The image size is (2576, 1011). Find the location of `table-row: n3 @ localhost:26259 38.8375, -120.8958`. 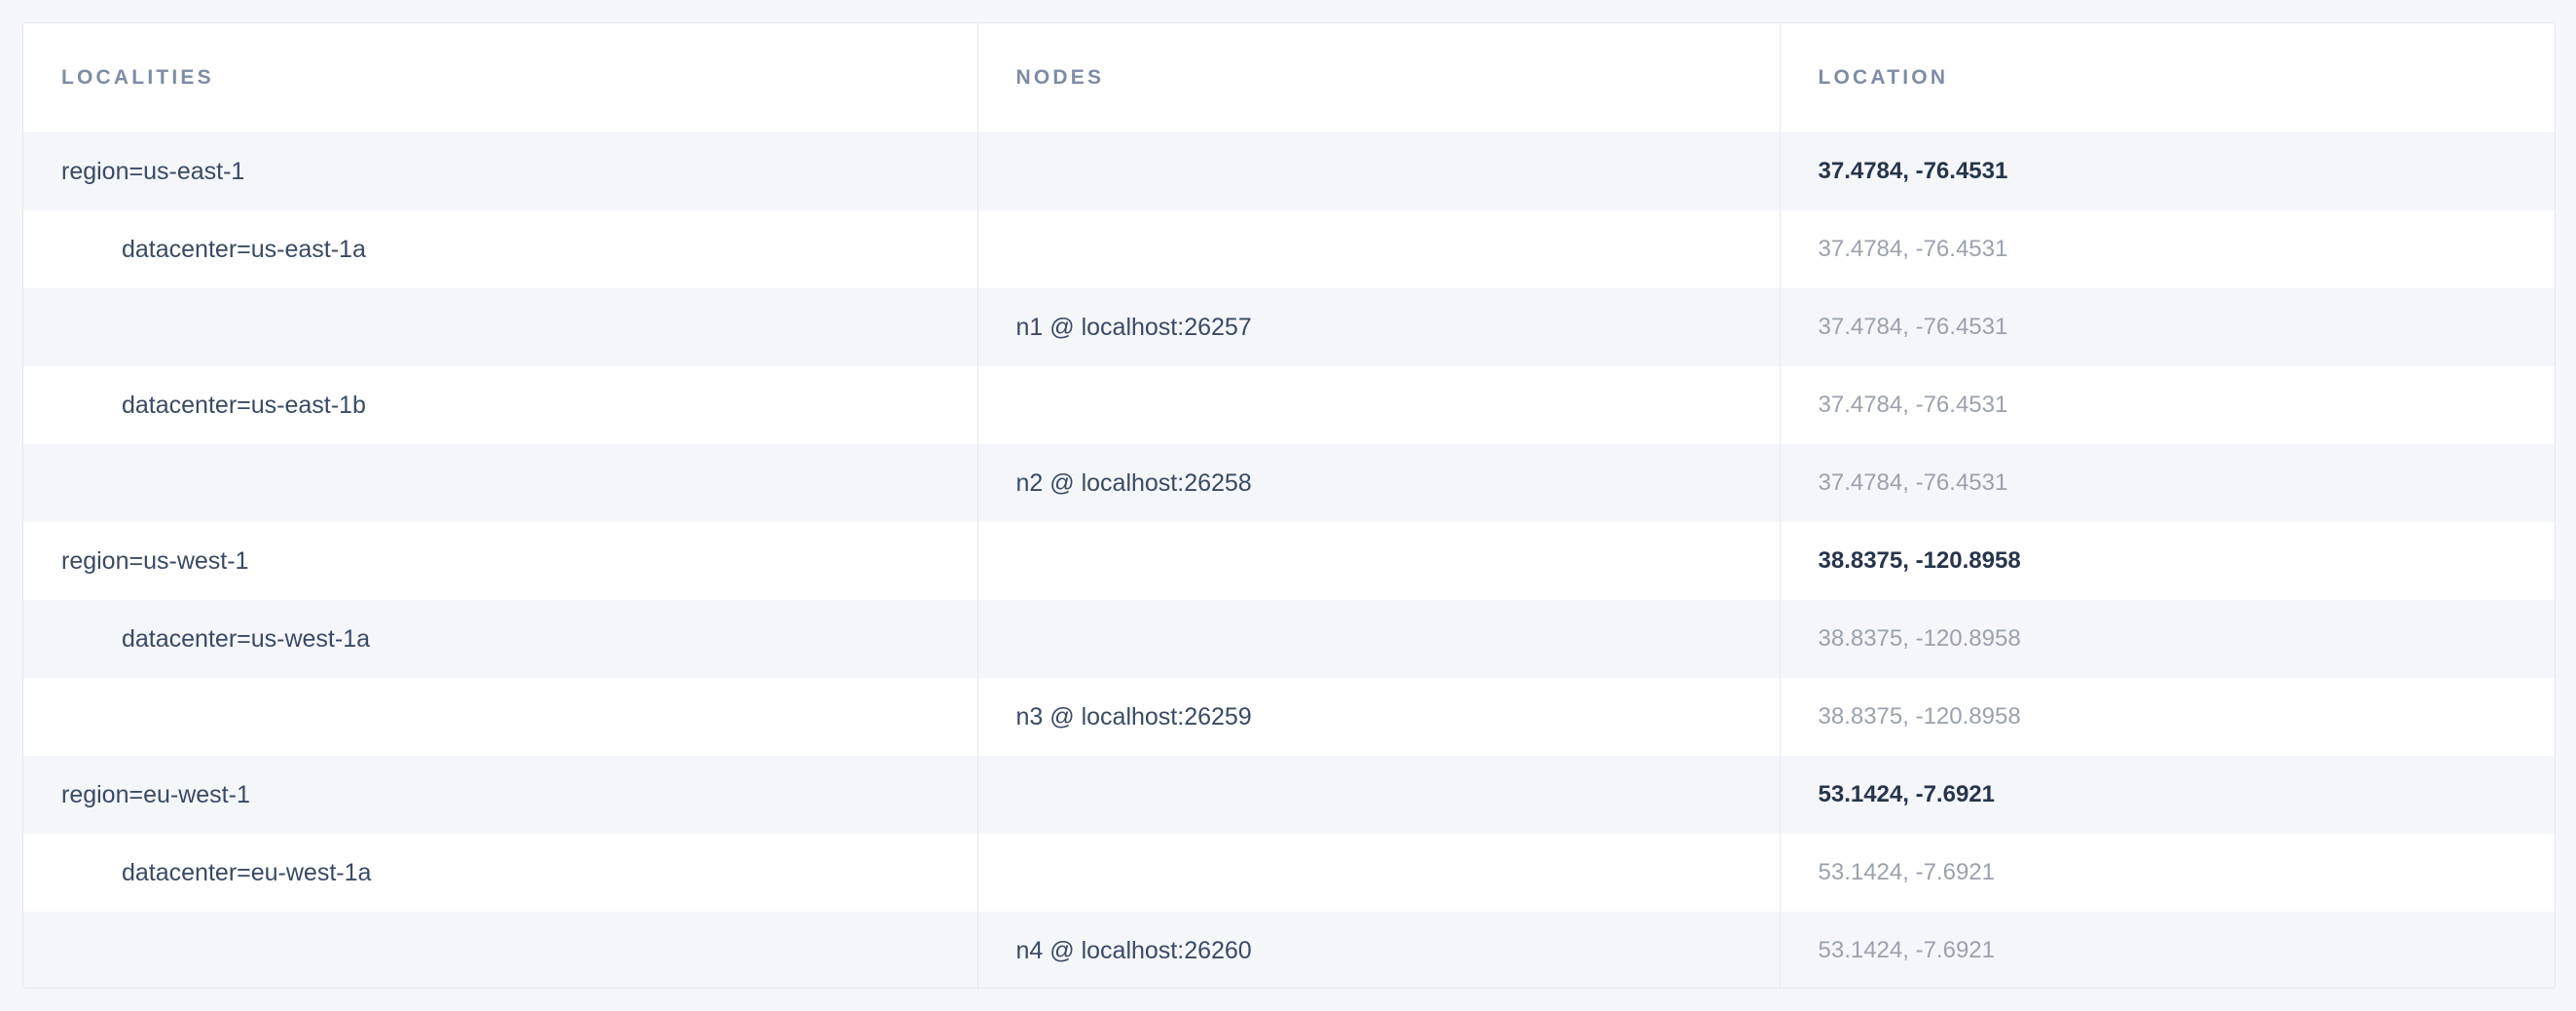

table-row: n3 @ localhost:26259 38.8375, -120.8958 is located at coordinates (1289, 717).